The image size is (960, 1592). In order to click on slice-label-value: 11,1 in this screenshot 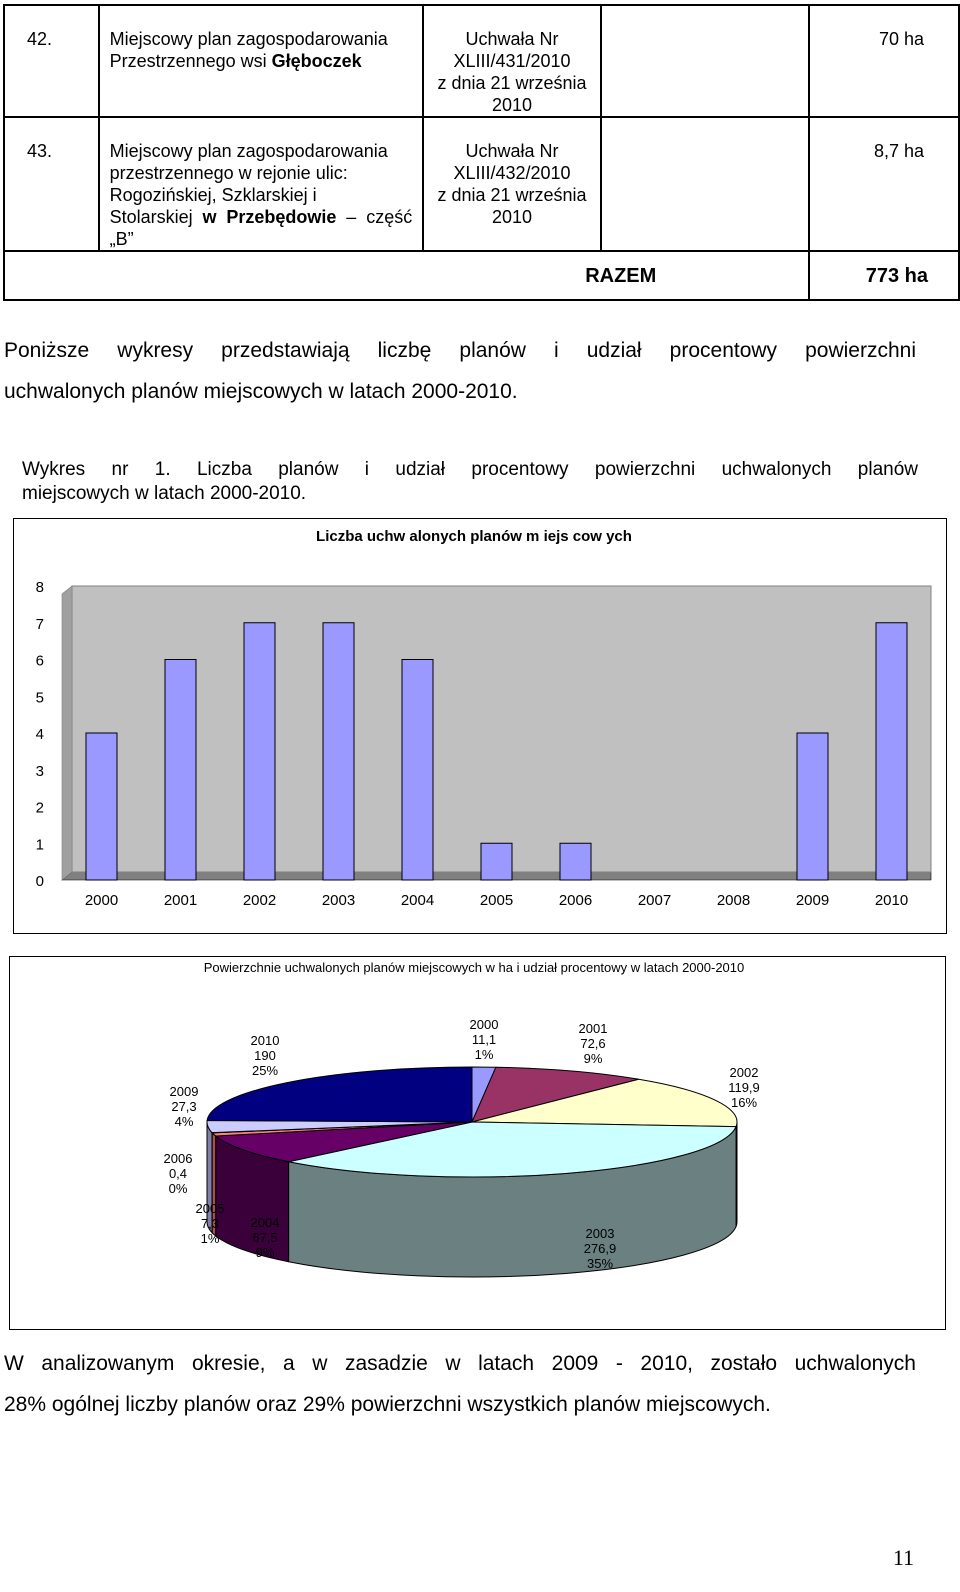, I will do `click(484, 1039)`.